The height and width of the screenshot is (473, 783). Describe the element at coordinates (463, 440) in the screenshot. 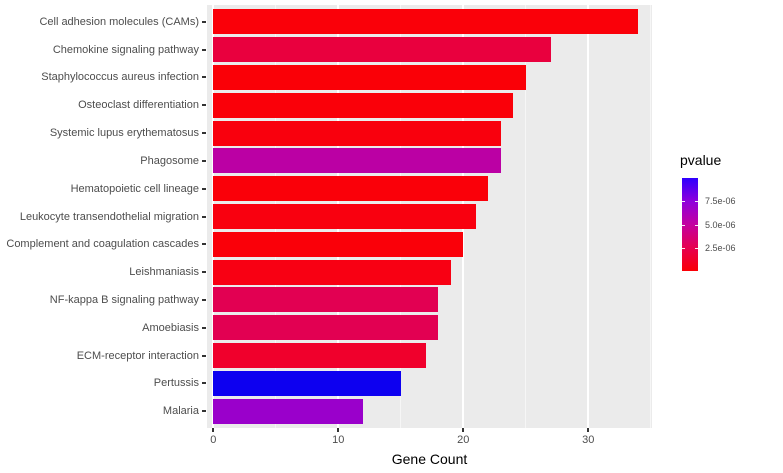

I see `x-axis-label: 20` at that location.